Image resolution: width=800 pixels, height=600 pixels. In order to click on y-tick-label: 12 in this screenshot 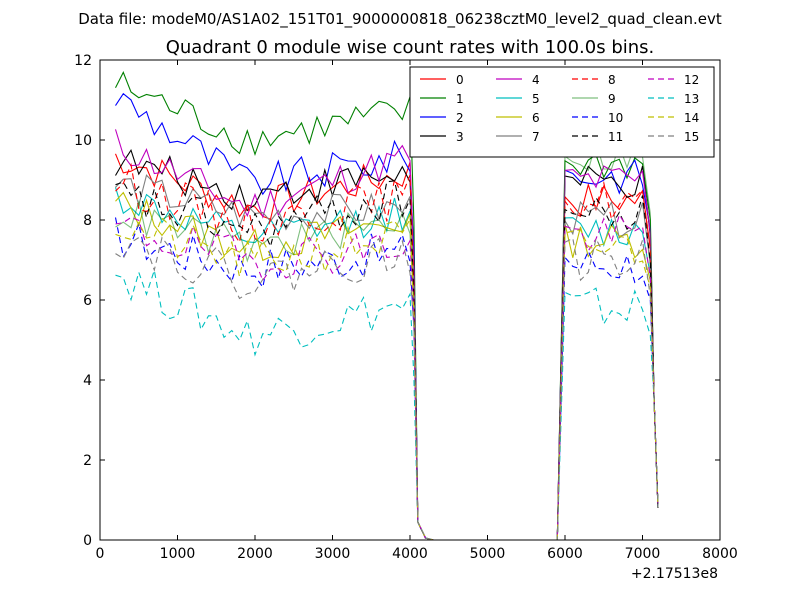, I will do `click(83, 61)`.